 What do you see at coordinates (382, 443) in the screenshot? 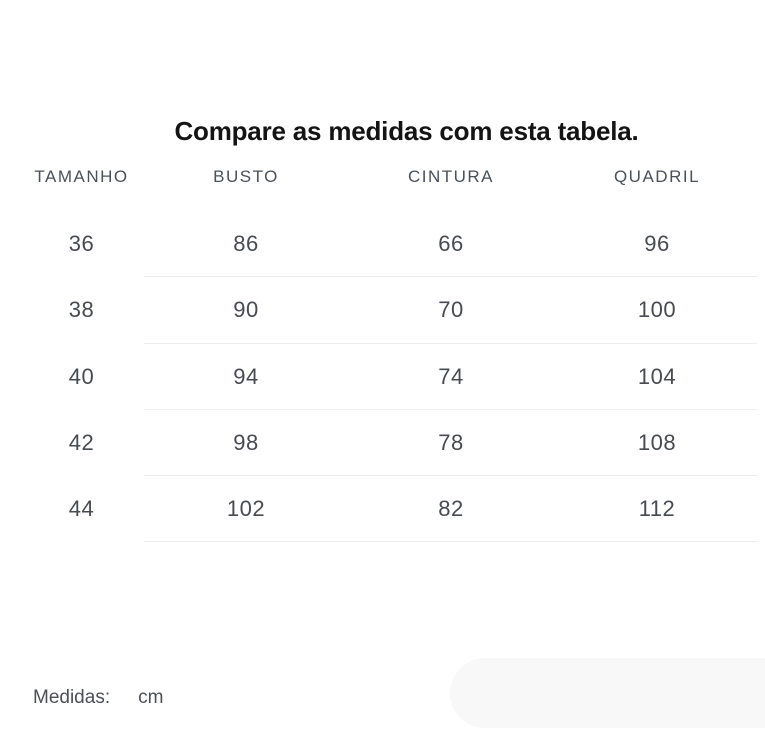
I see `table-row: 42 98 78 108` at bounding box center [382, 443].